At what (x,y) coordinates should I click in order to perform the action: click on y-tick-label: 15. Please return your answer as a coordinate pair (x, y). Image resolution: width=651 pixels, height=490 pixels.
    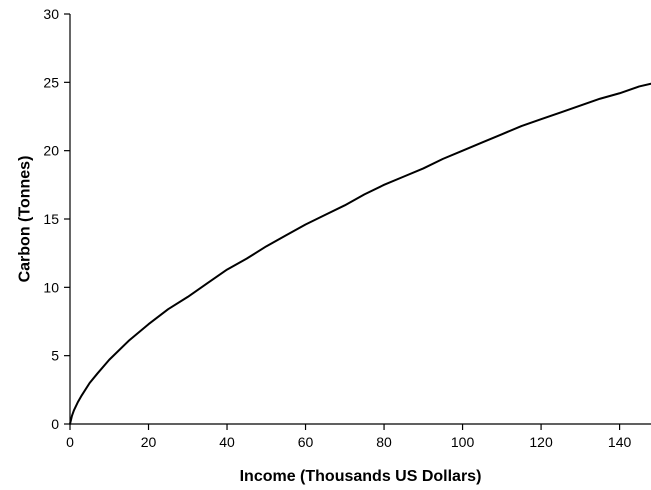
    Looking at the image, I should click on (51, 219).